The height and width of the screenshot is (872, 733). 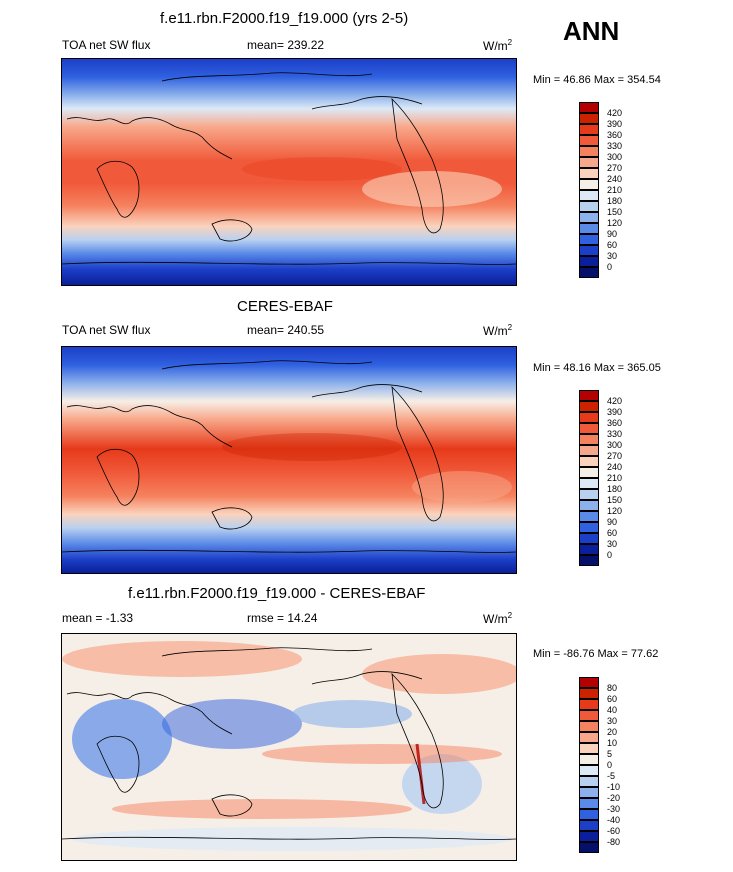 I want to click on panel3-tick: 5, so click(x=610, y=754).